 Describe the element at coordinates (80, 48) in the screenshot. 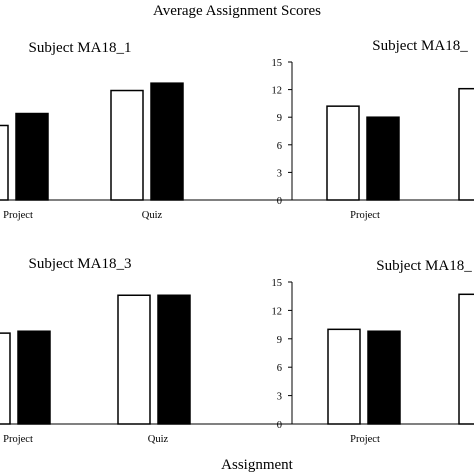

I see `panel-title: Subject MA18_1` at that location.